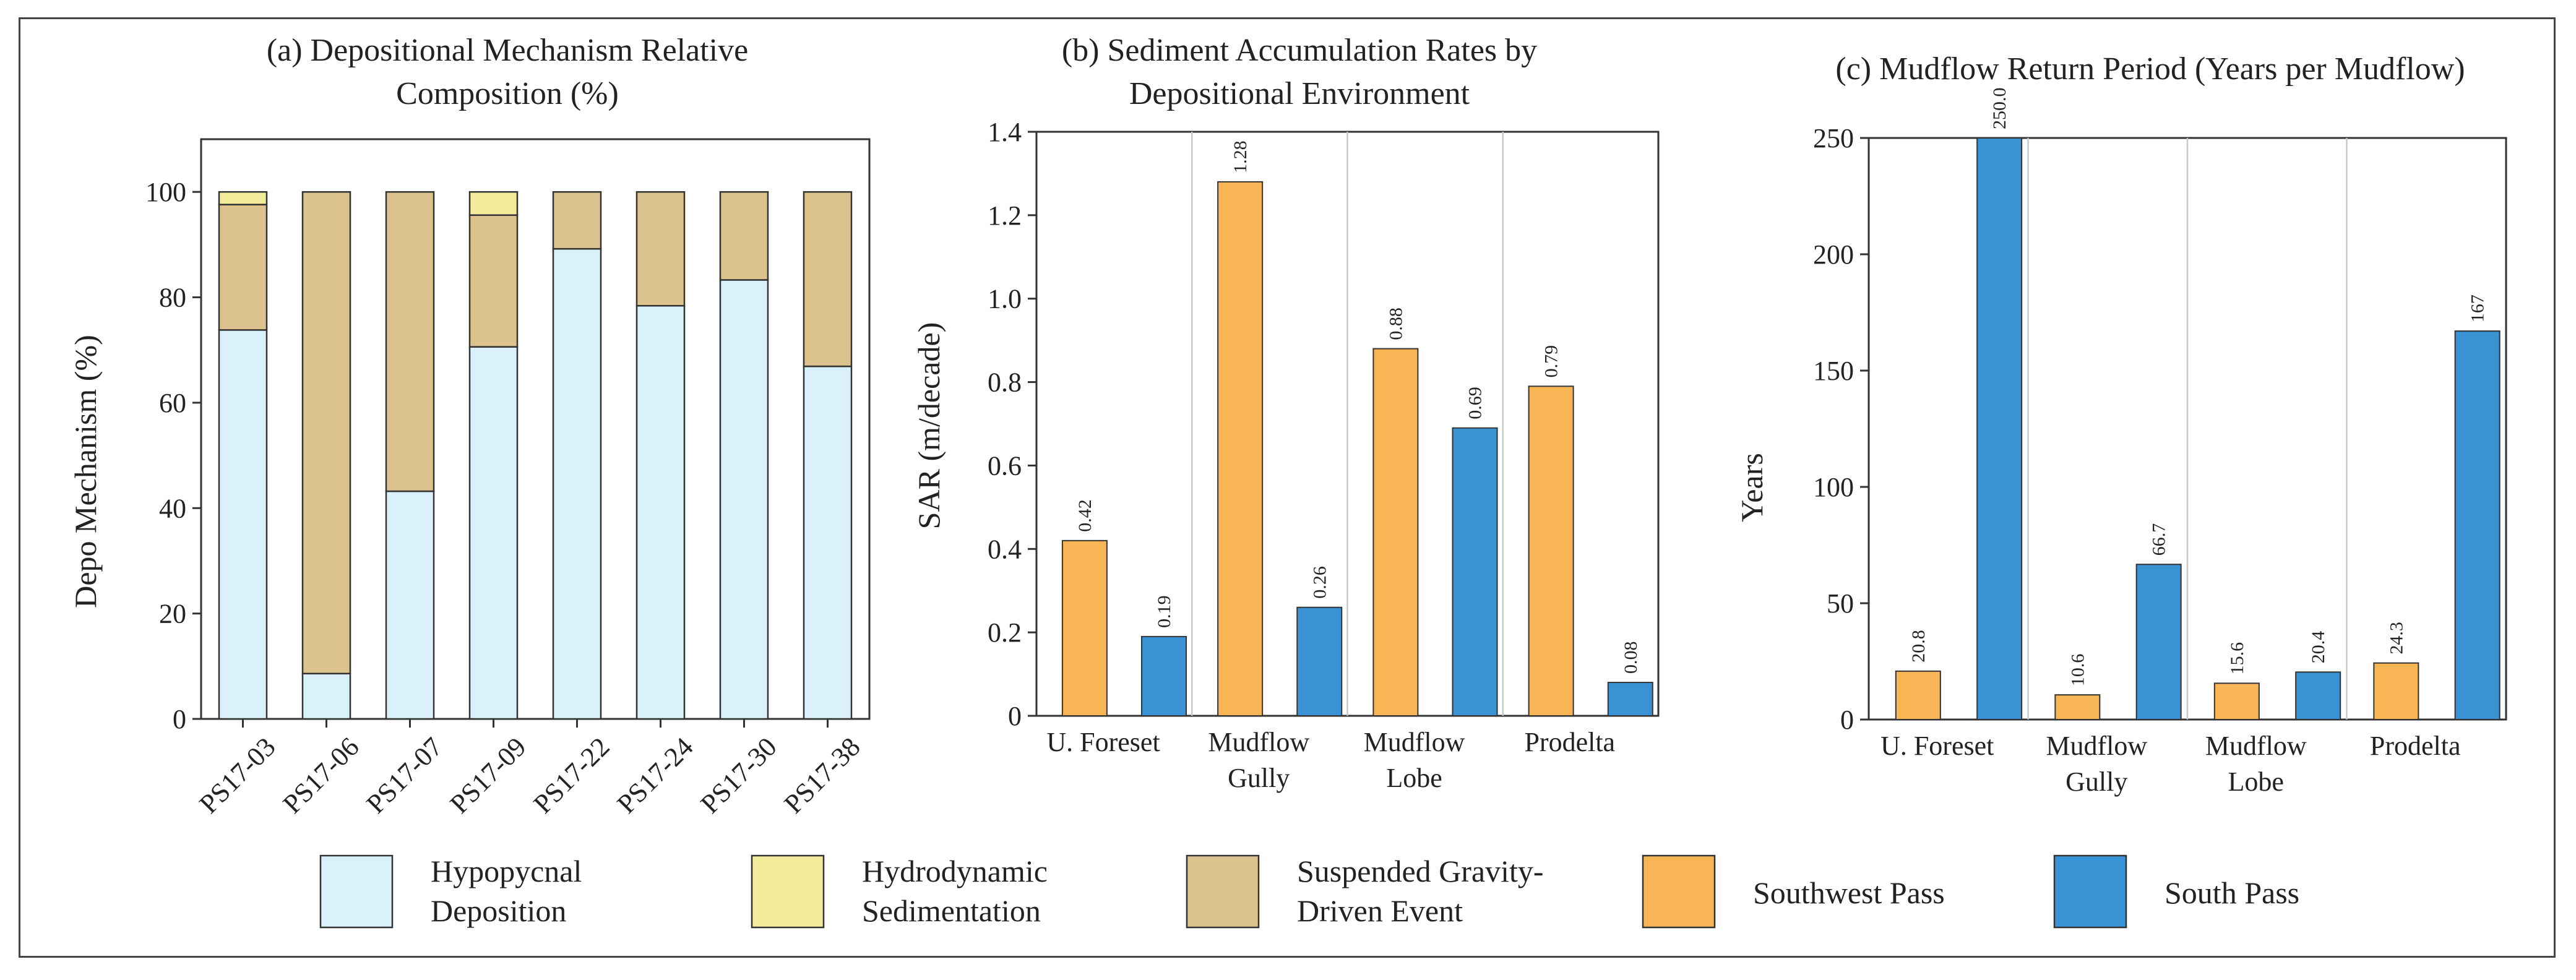 The width and height of the screenshot is (2576, 980). I want to click on panel-c-data-label: 20.8, so click(1918, 647).